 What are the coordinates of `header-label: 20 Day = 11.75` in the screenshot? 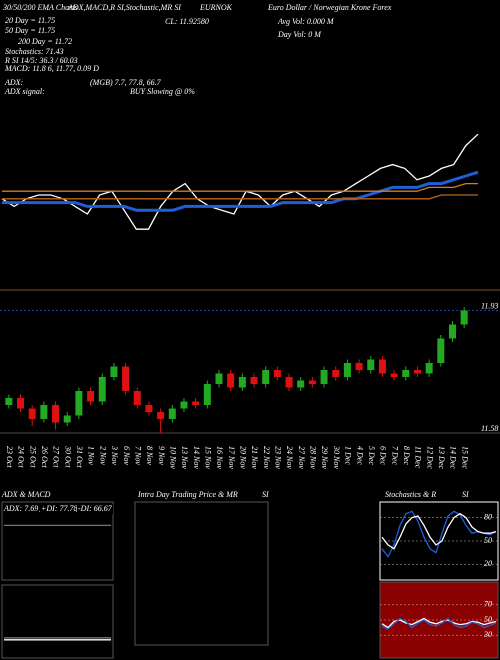 It's located at (30, 20).